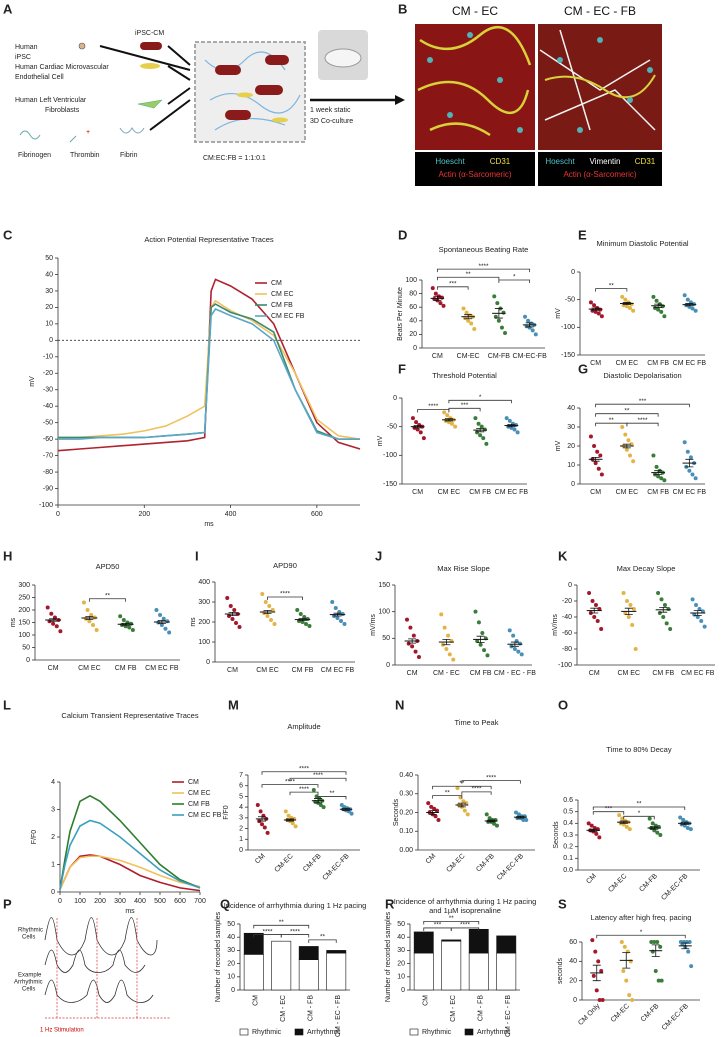 The height and width of the screenshot is (1037, 721). What do you see at coordinates (231, 937) in the screenshot?
I see `y-tick-label: 40` at bounding box center [231, 937].